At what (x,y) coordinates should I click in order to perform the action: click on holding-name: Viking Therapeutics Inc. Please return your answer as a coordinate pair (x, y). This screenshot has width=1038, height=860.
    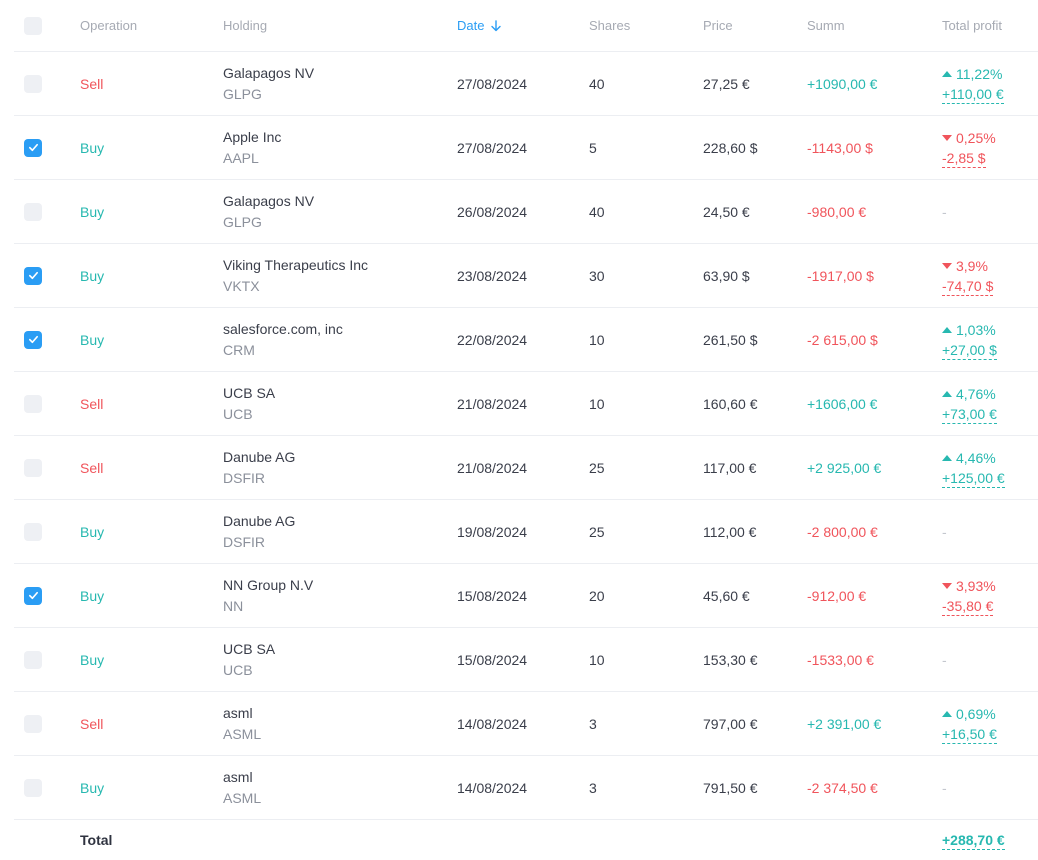
    Looking at the image, I should click on (296, 264).